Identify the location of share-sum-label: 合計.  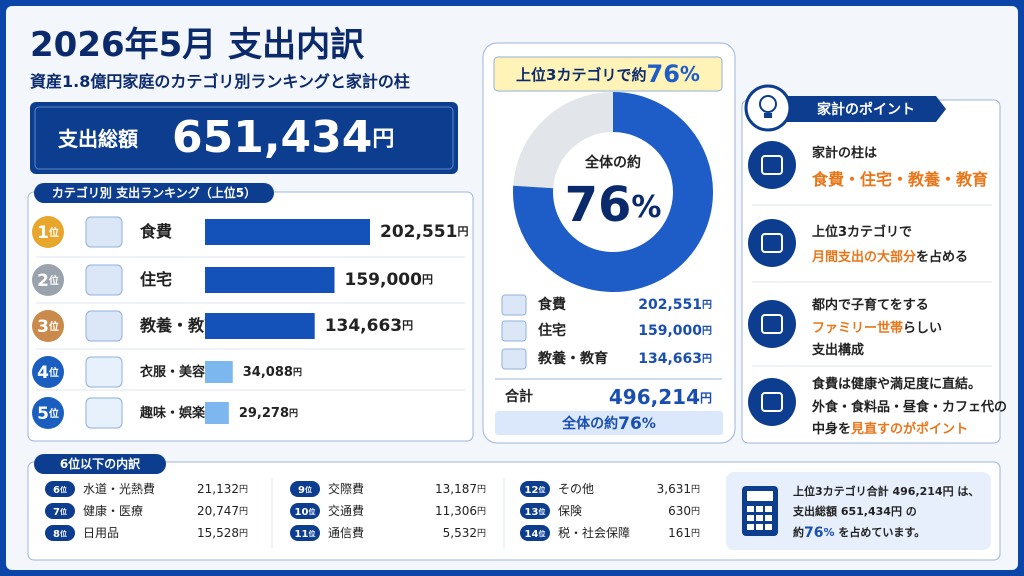
(519, 396).